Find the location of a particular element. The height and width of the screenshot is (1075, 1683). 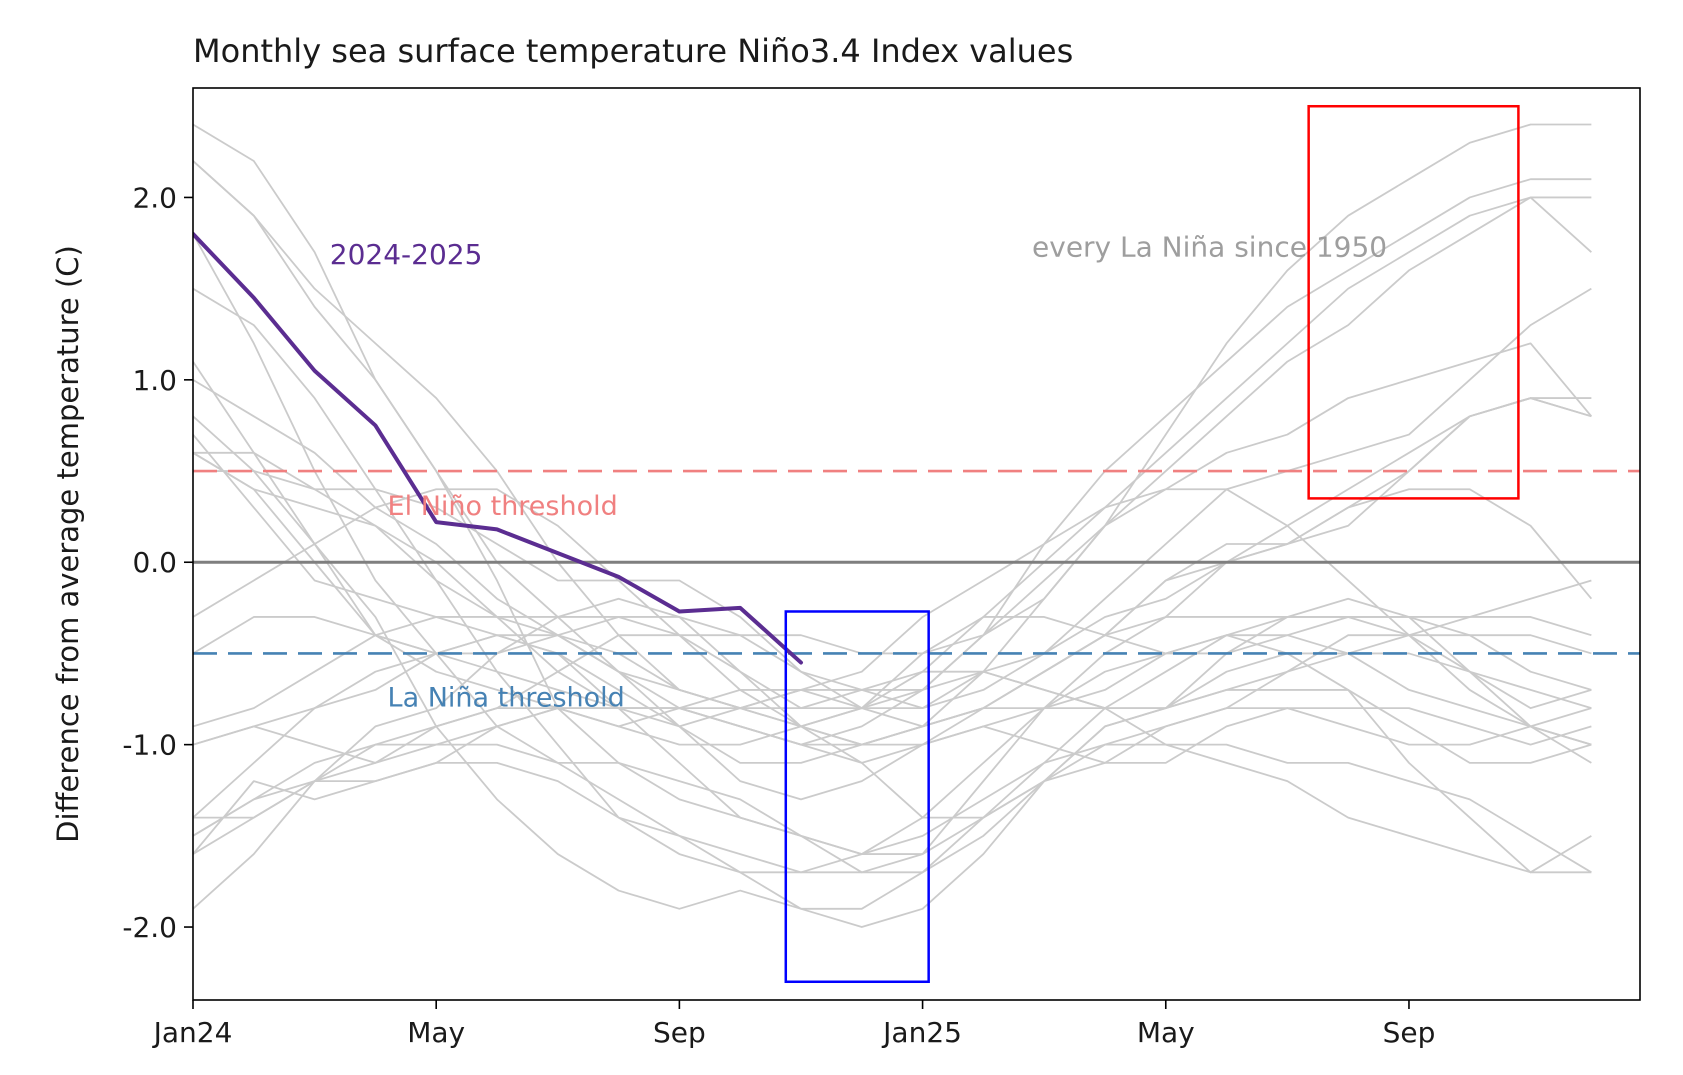

x-tick-label: Jan25 is located at coordinates (921, 1032).